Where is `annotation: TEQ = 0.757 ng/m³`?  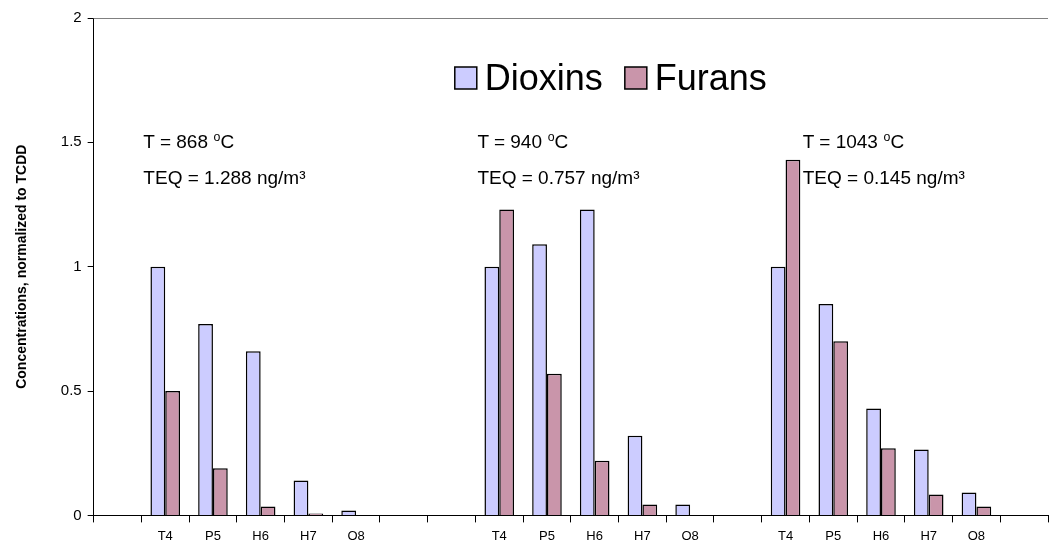 annotation: TEQ = 0.757 ng/m³ is located at coordinates (558, 178).